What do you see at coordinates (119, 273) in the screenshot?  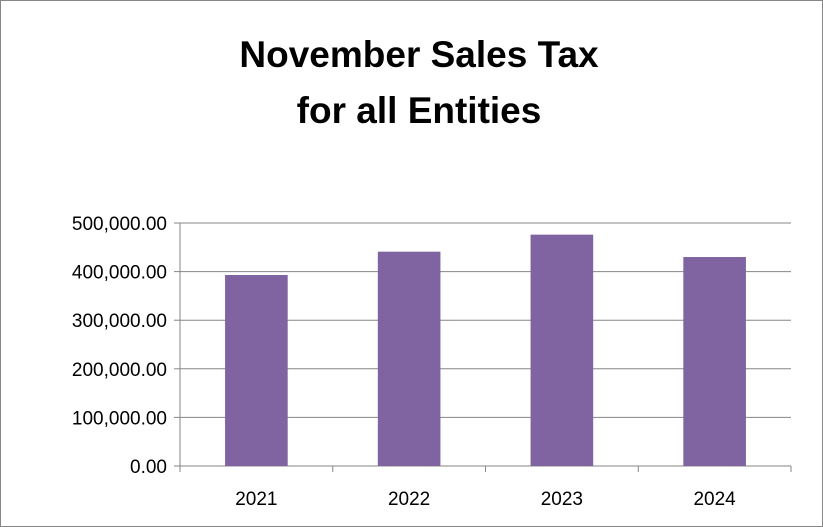 I see `y-tick-label-4: 400,000.00` at bounding box center [119, 273].